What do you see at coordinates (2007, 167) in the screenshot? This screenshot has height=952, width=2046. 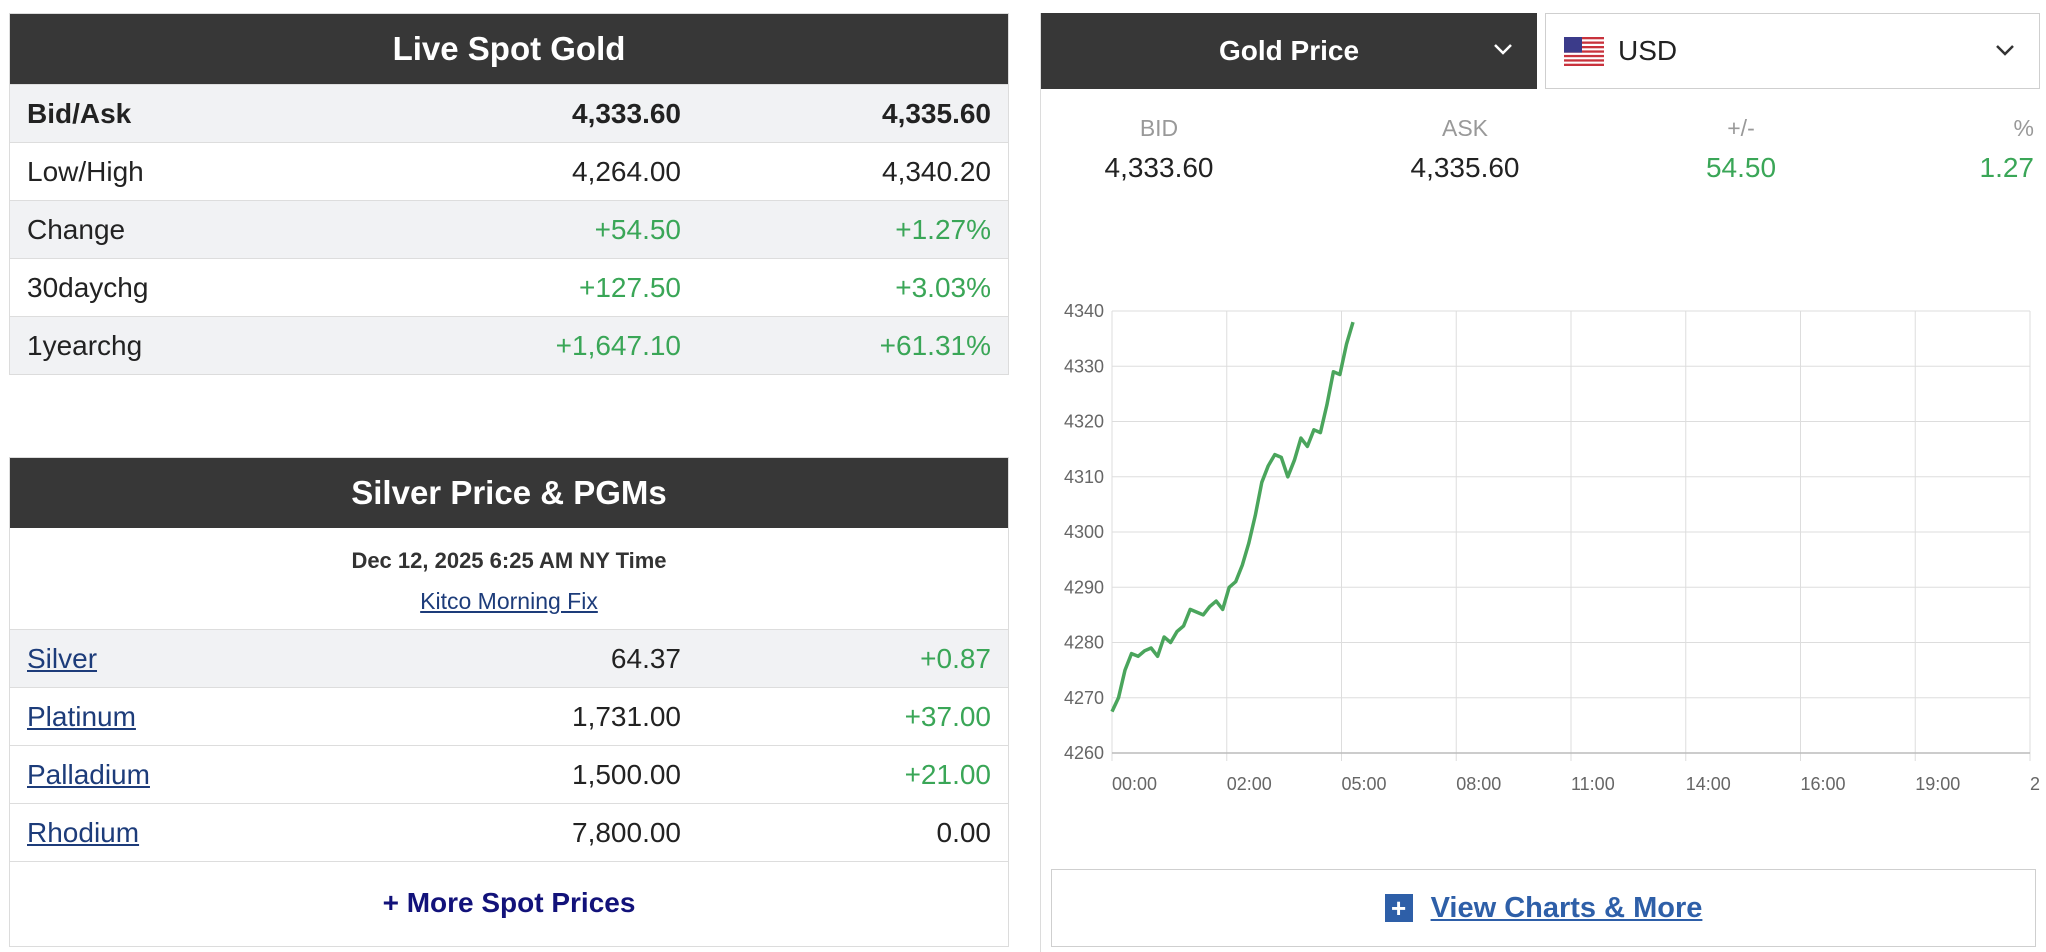 I see `percent-quote: 1.27` at bounding box center [2007, 167].